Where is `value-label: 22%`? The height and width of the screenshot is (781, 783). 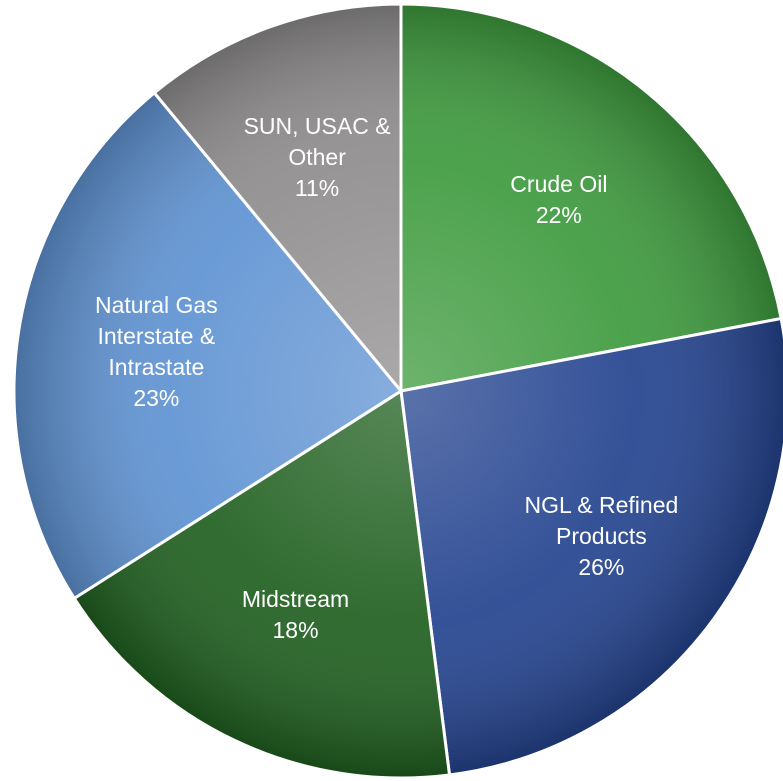 value-label: 22% is located at coordinates (558, 215).